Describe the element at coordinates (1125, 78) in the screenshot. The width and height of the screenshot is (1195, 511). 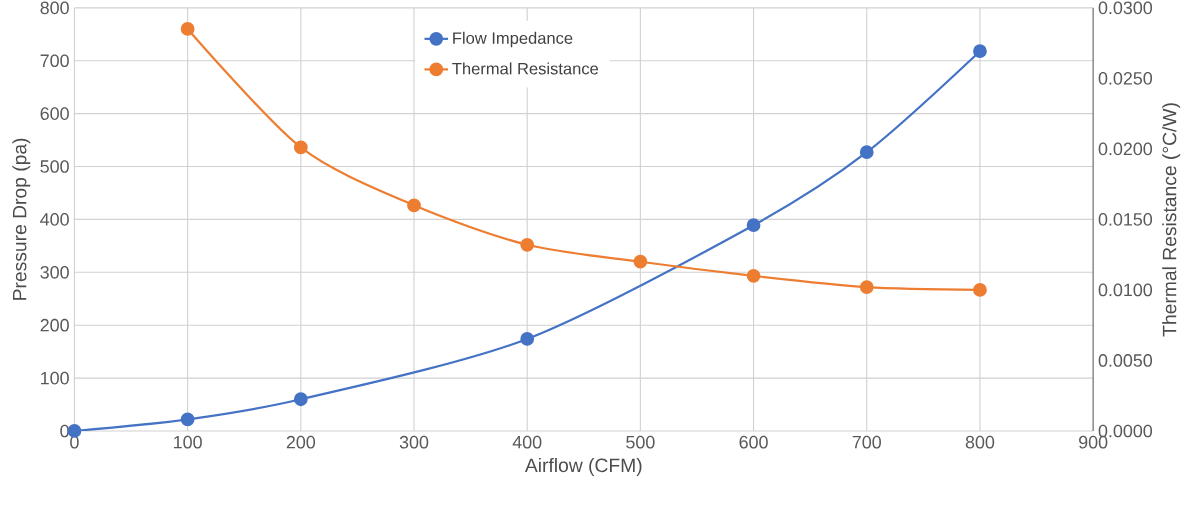
I see `y2-tick-label: 0.0250` at that location.